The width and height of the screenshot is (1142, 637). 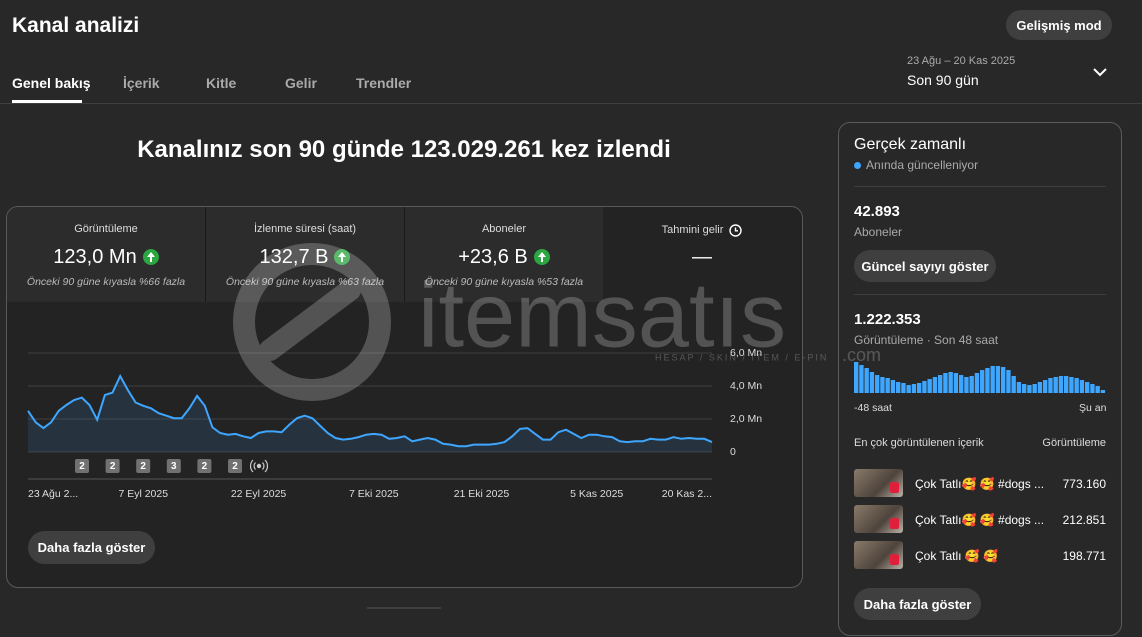 What do you see at coordinates (51, 83) in the screenshot?
I see `tab: Genel bakış` at bounding box center [51, 83].